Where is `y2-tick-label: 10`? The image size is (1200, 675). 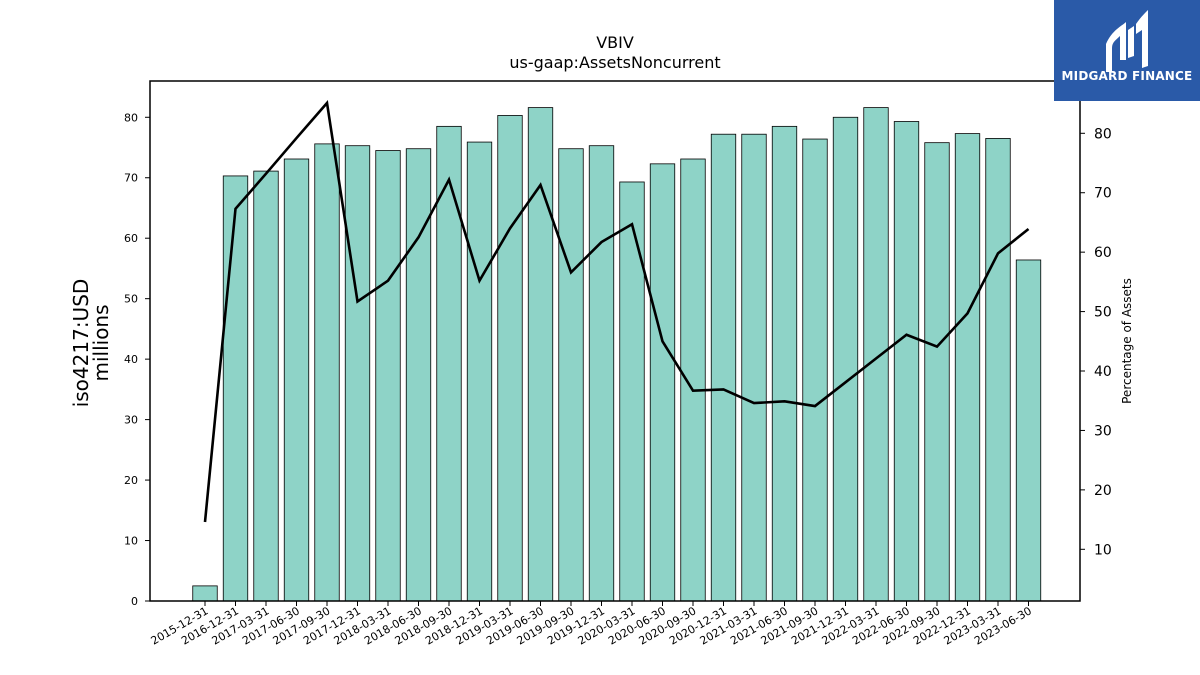
y2-tick-label: 10 is located at coordinates (1103, 550).